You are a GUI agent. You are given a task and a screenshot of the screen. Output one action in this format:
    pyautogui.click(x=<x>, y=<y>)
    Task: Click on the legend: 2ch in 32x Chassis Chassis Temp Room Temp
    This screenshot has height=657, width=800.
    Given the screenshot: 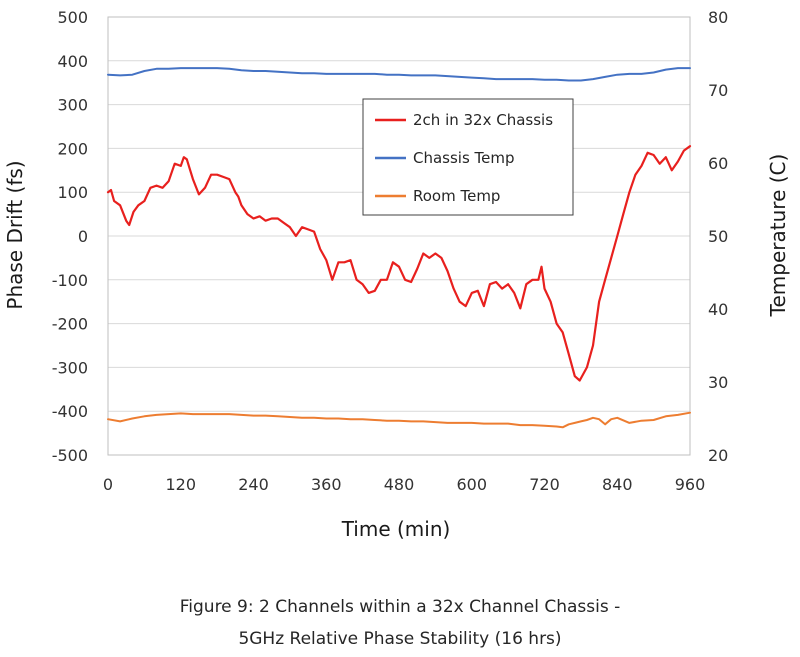 What is the action you would take?
    pyautogui.click(x=468, y=157)
    